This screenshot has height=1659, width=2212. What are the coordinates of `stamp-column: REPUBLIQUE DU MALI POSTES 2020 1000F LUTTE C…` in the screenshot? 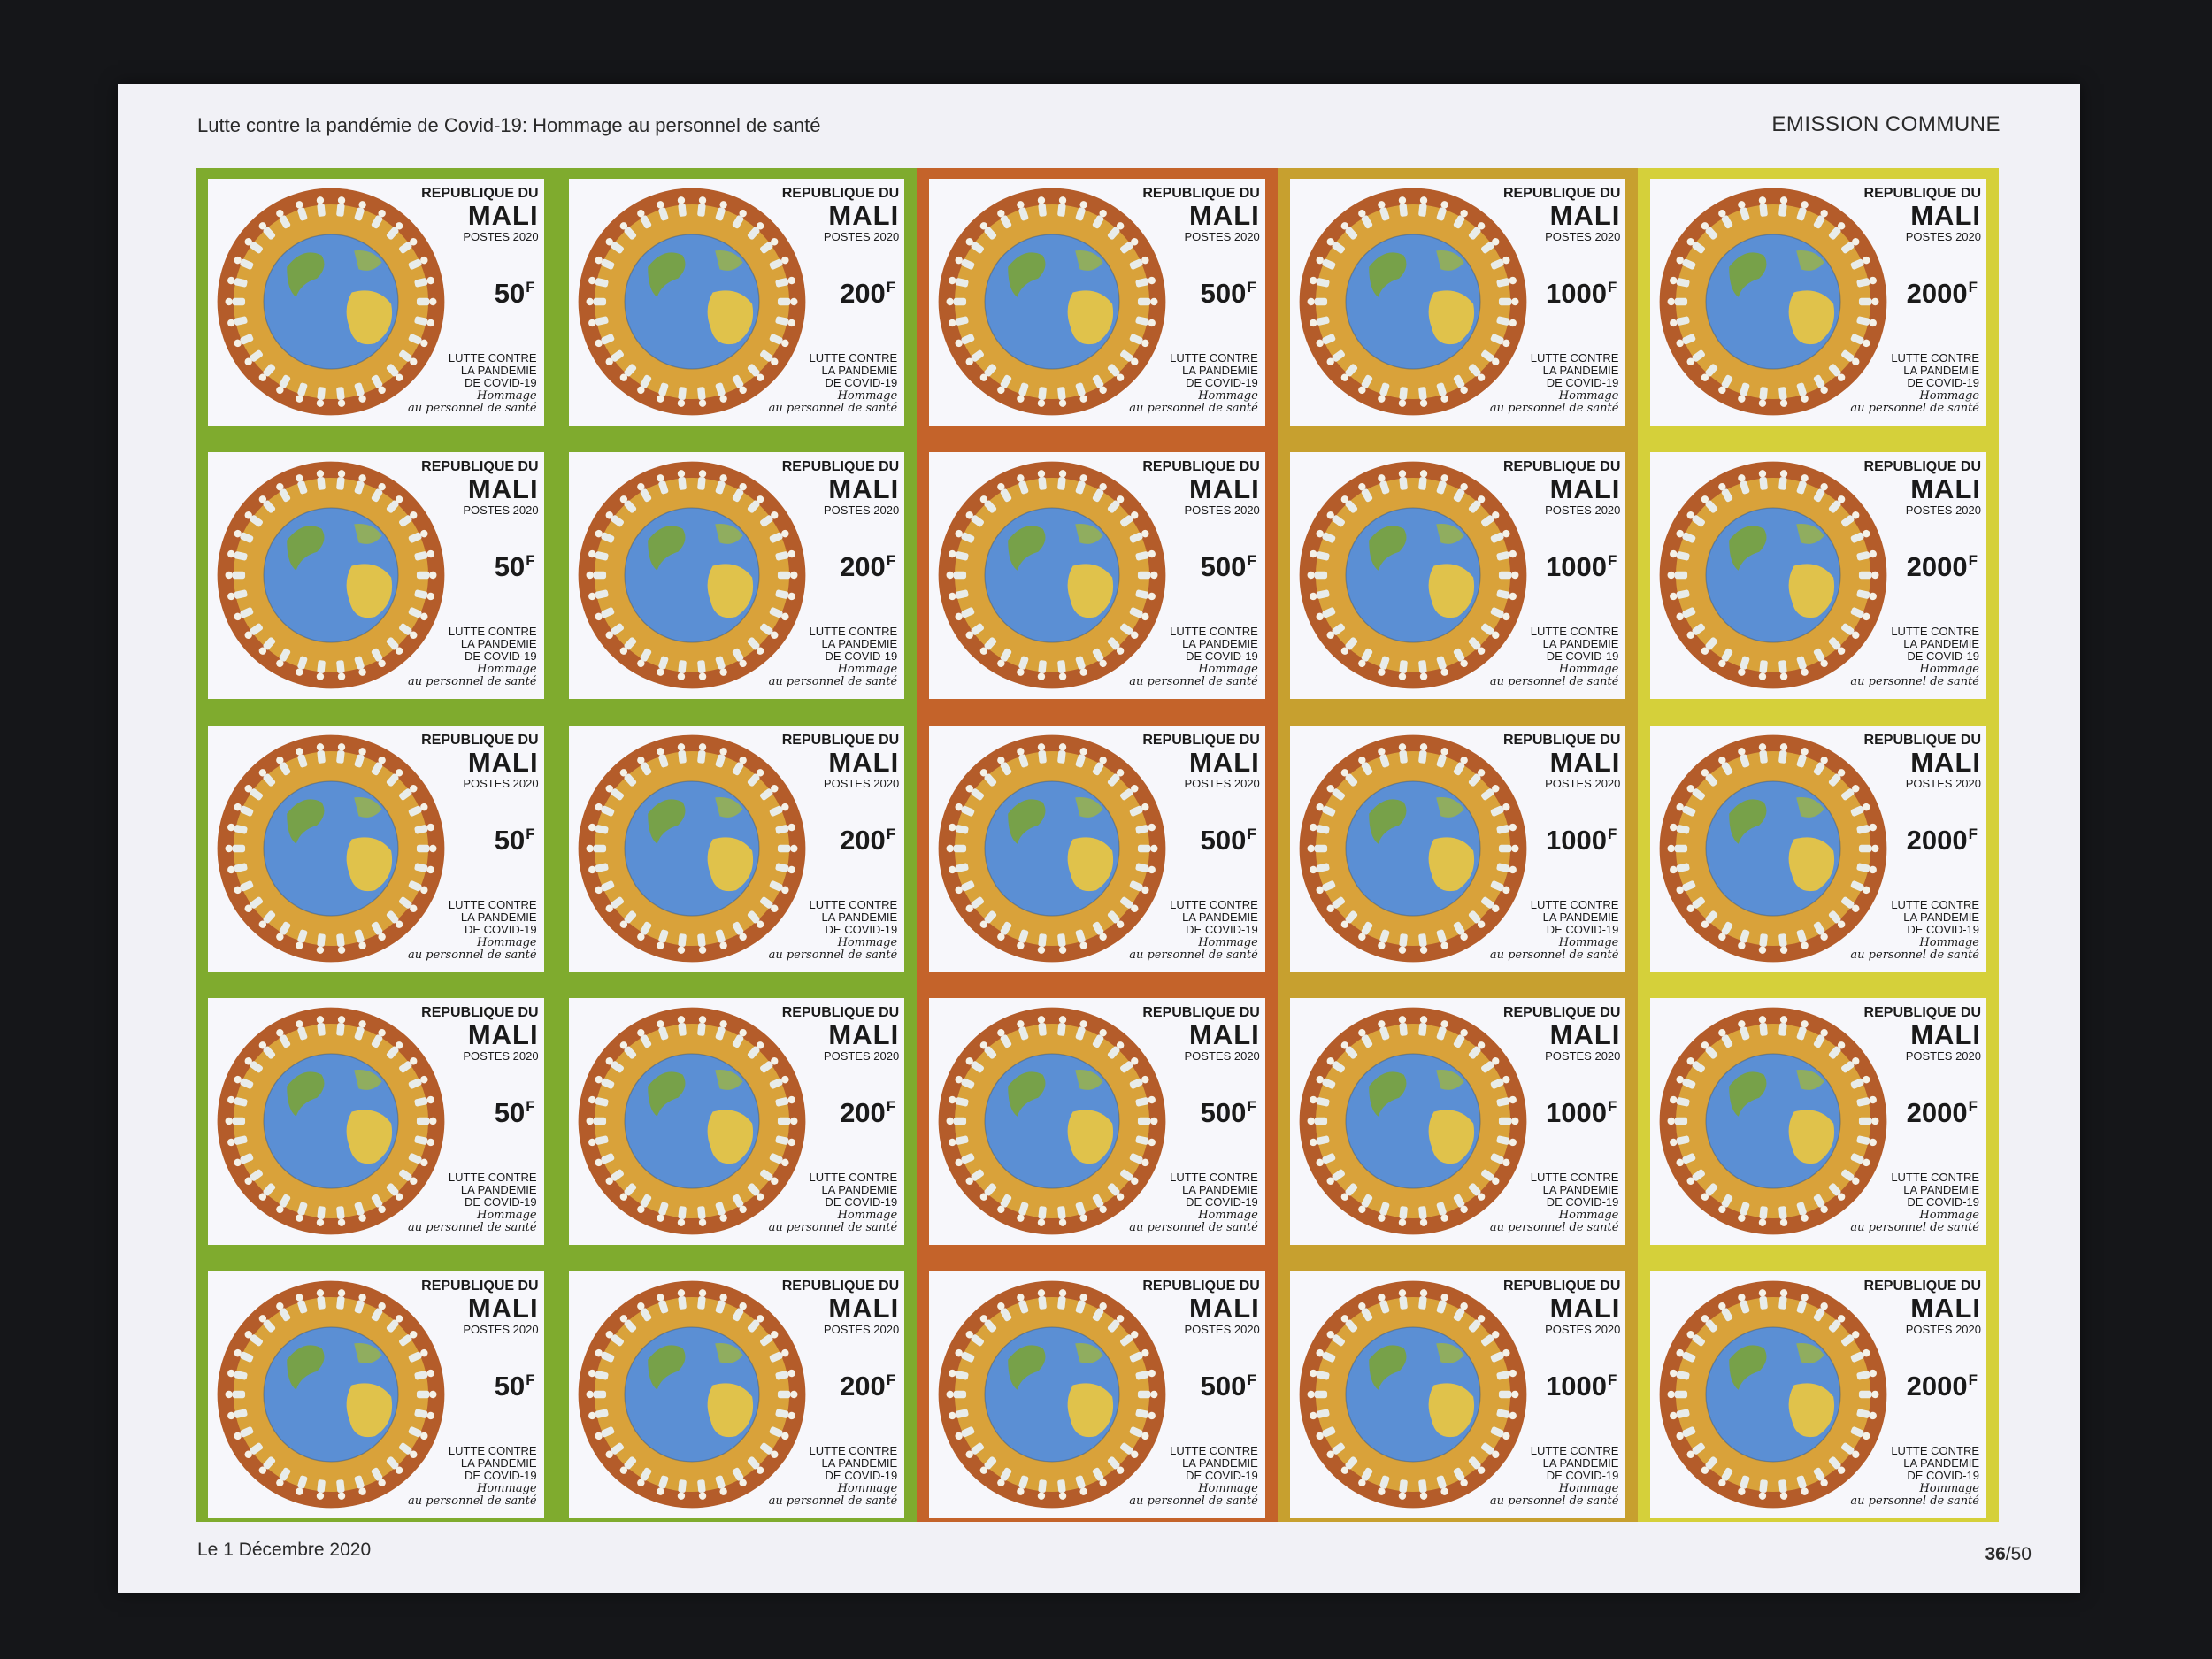 It's located at (1458, 845).